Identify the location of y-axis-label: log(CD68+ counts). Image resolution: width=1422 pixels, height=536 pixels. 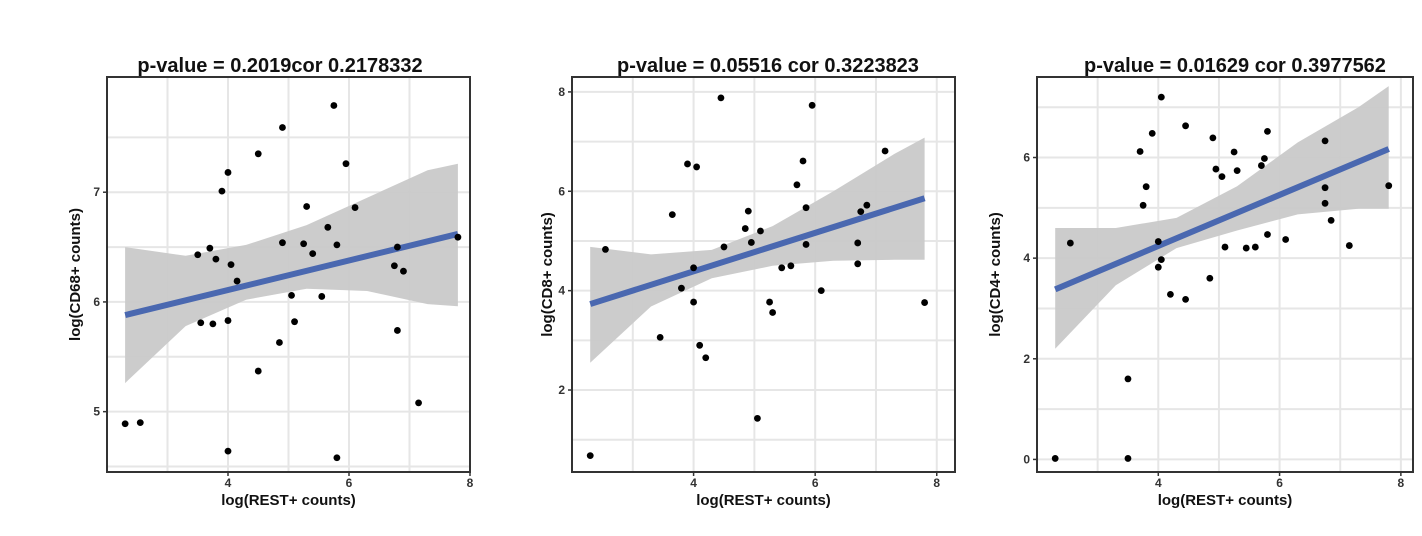
(75, 274).